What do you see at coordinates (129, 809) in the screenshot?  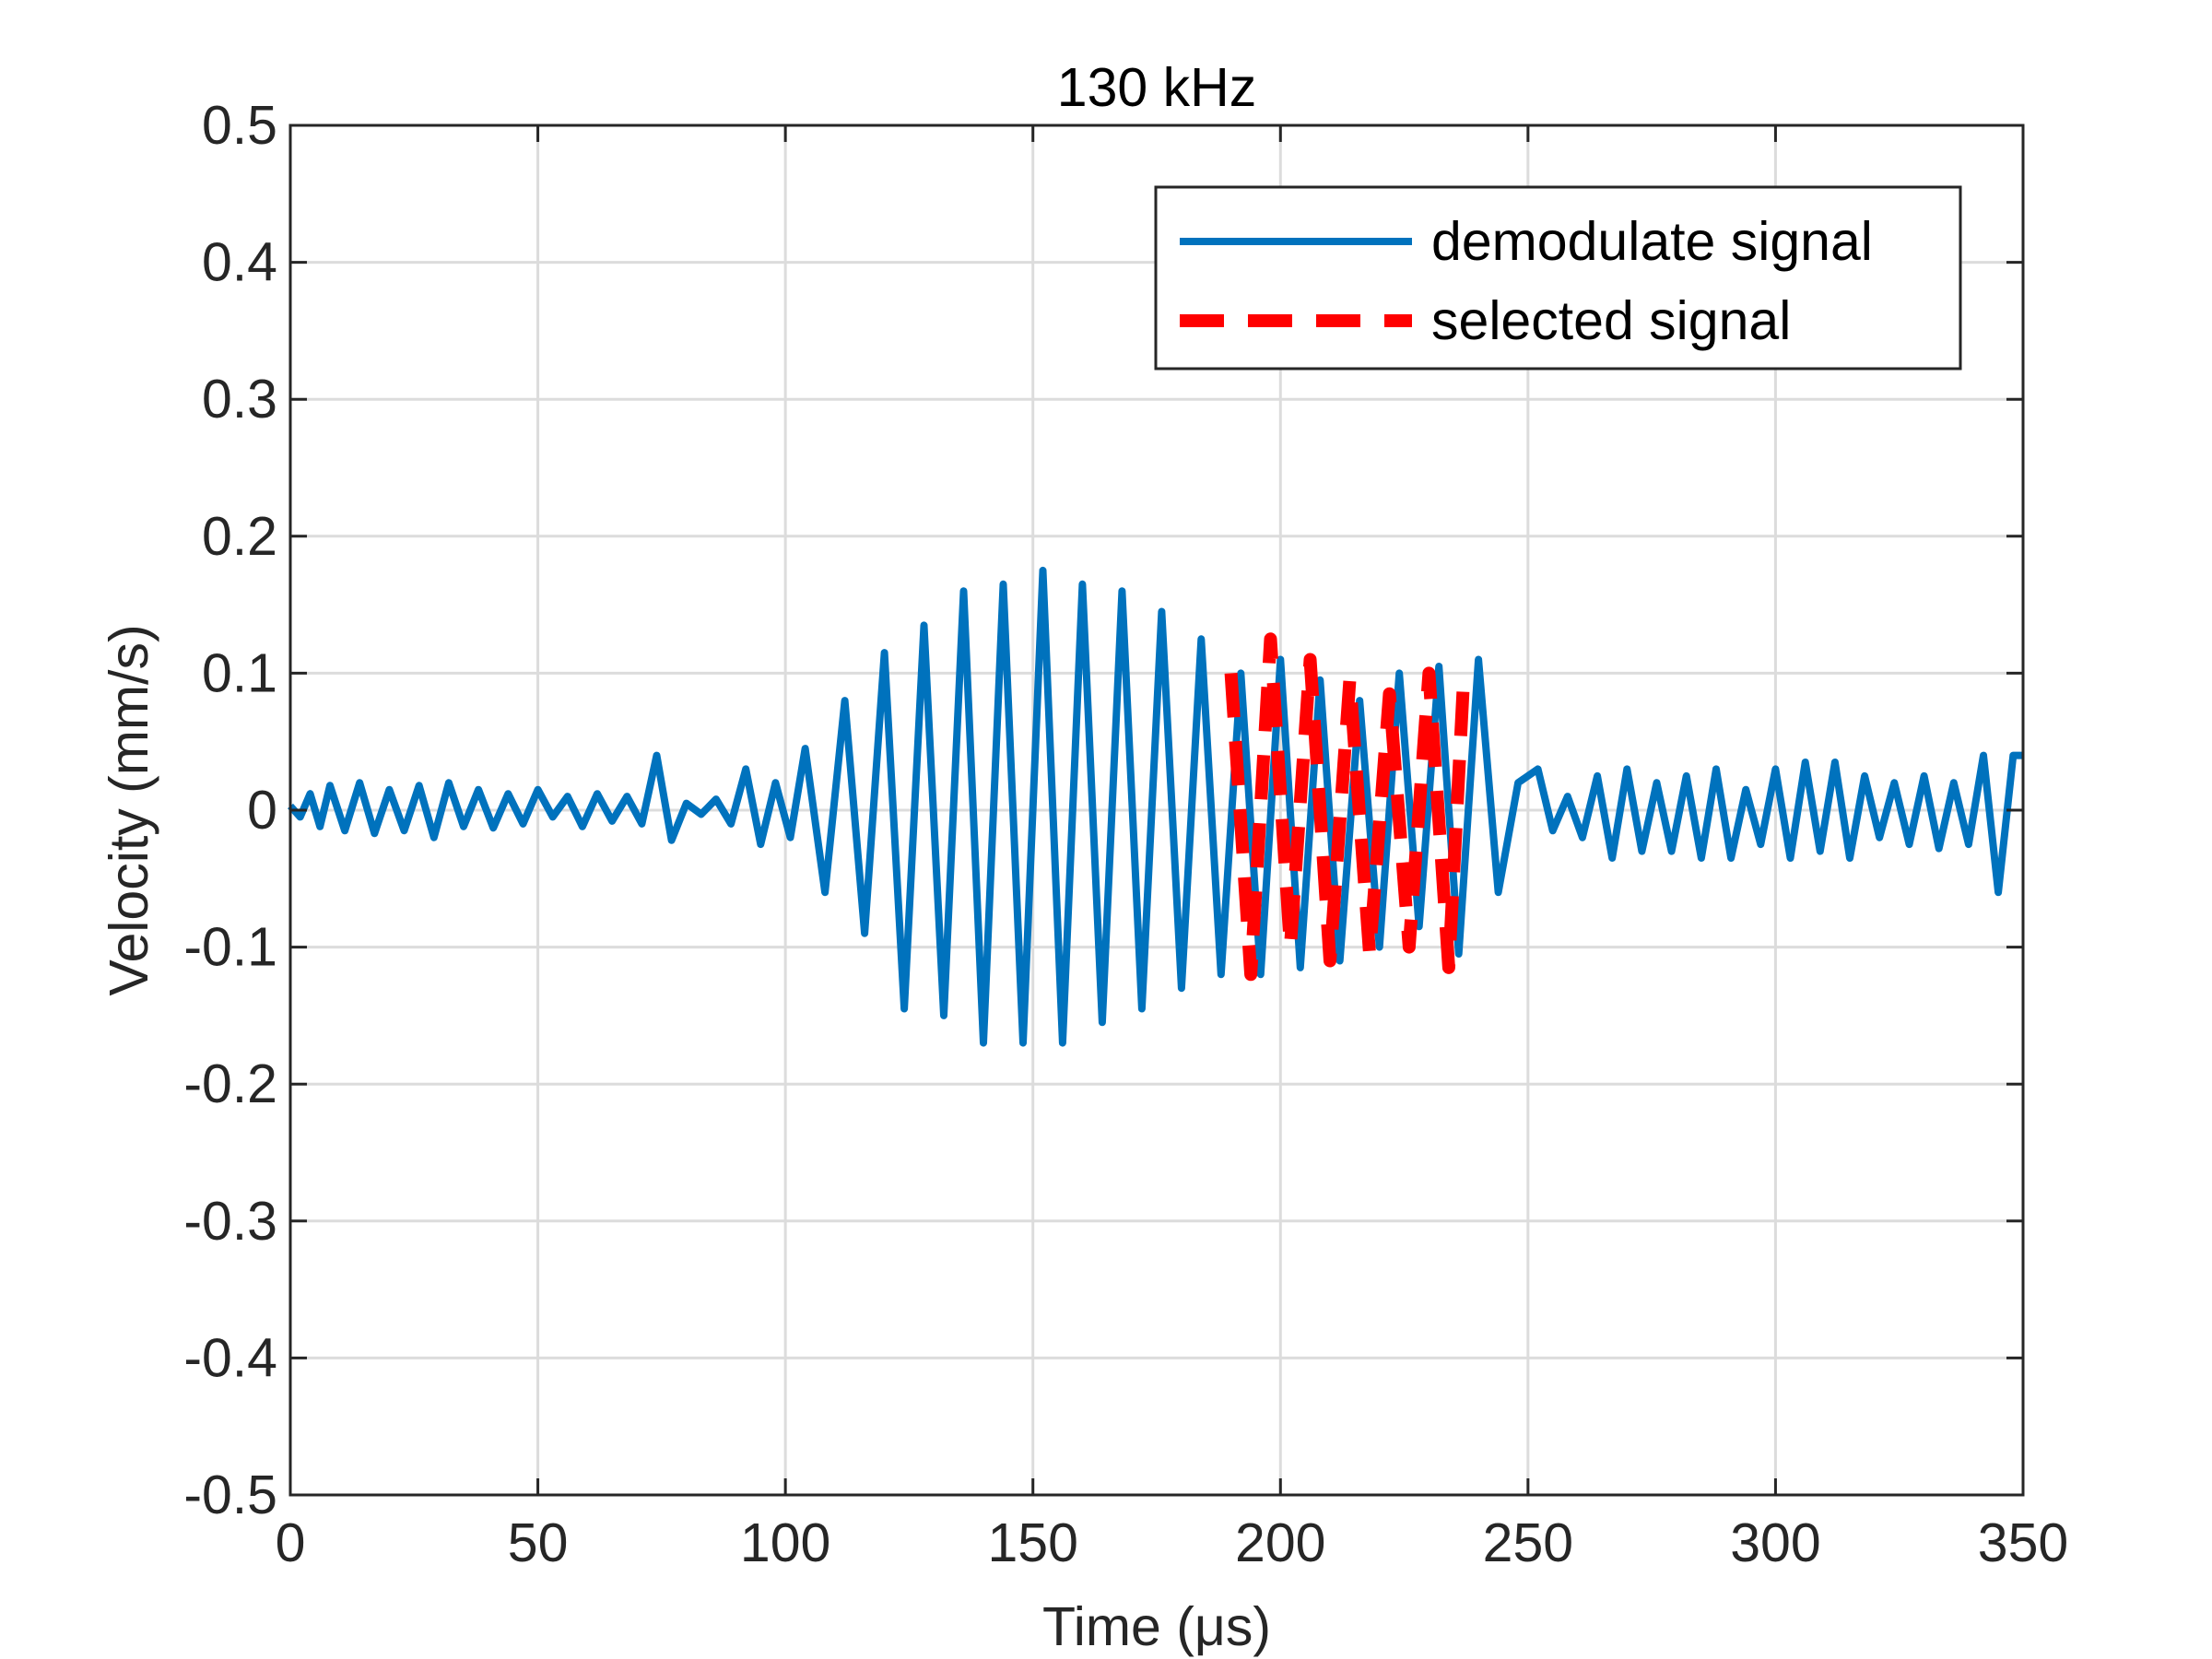 I see `y-axis-title: Velocity (mm/s)` at bounding box center [129, 809].